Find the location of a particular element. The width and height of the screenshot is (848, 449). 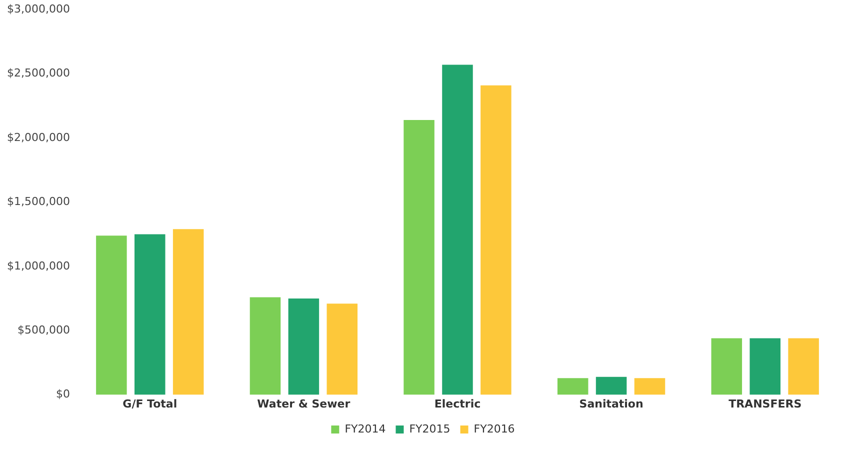

x-tick-label: Water & Sewer is located at coordinates (304, 403).